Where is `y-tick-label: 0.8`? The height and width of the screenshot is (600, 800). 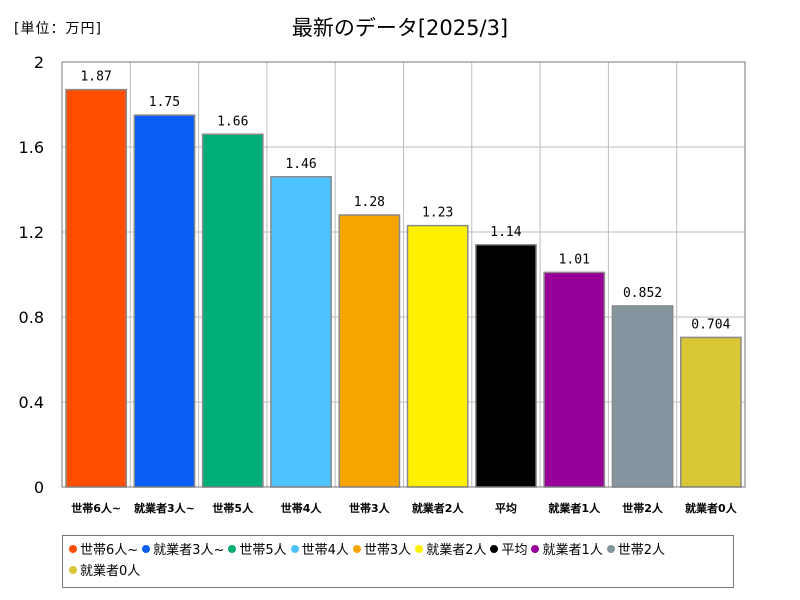
y-tick-label: 0.8 is located at coordinates (31, 317).